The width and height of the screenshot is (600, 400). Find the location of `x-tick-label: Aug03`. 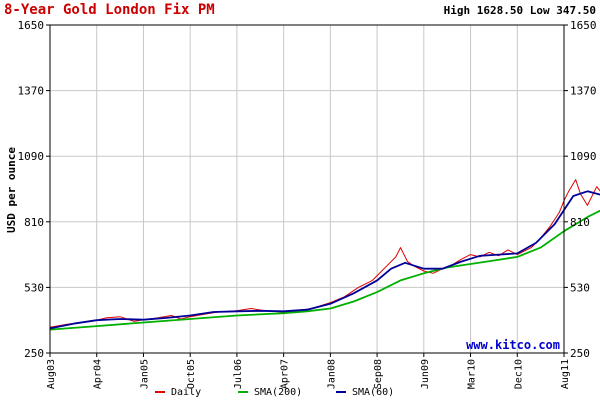

x-tick-label: Aug03 is located at coordinates (51, 374).